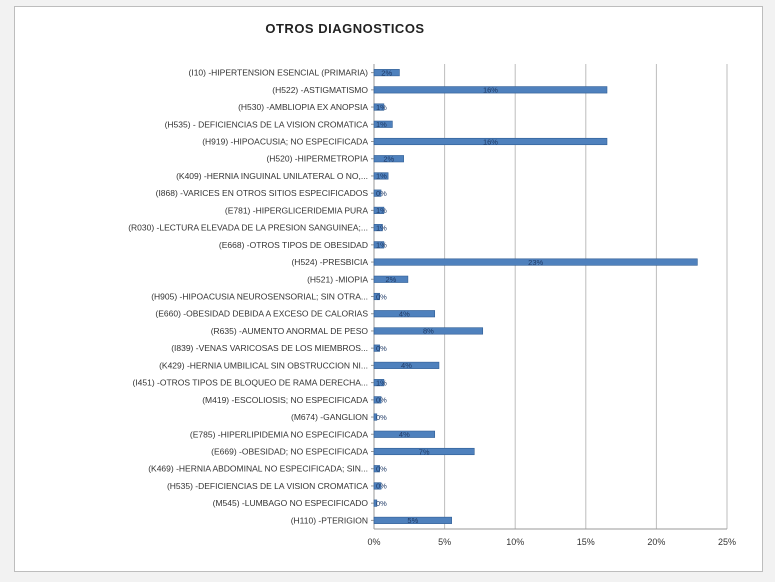 This screenshot has height=582, width=775. Describe the element at coordinates (285, 142) in the screenshot. I see `category-label: (H919) -HIPOACUSIA; NO ESPECIFICADA` at that location.